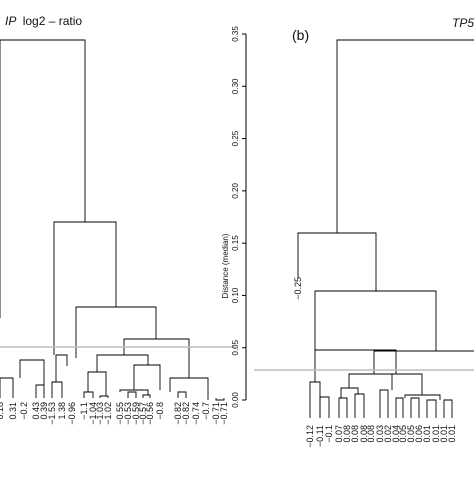  What do you see at coordinates (160, 411) in the screenshot?
I see `left-leaf-label: −0.8` at bounding box center [160, 411].